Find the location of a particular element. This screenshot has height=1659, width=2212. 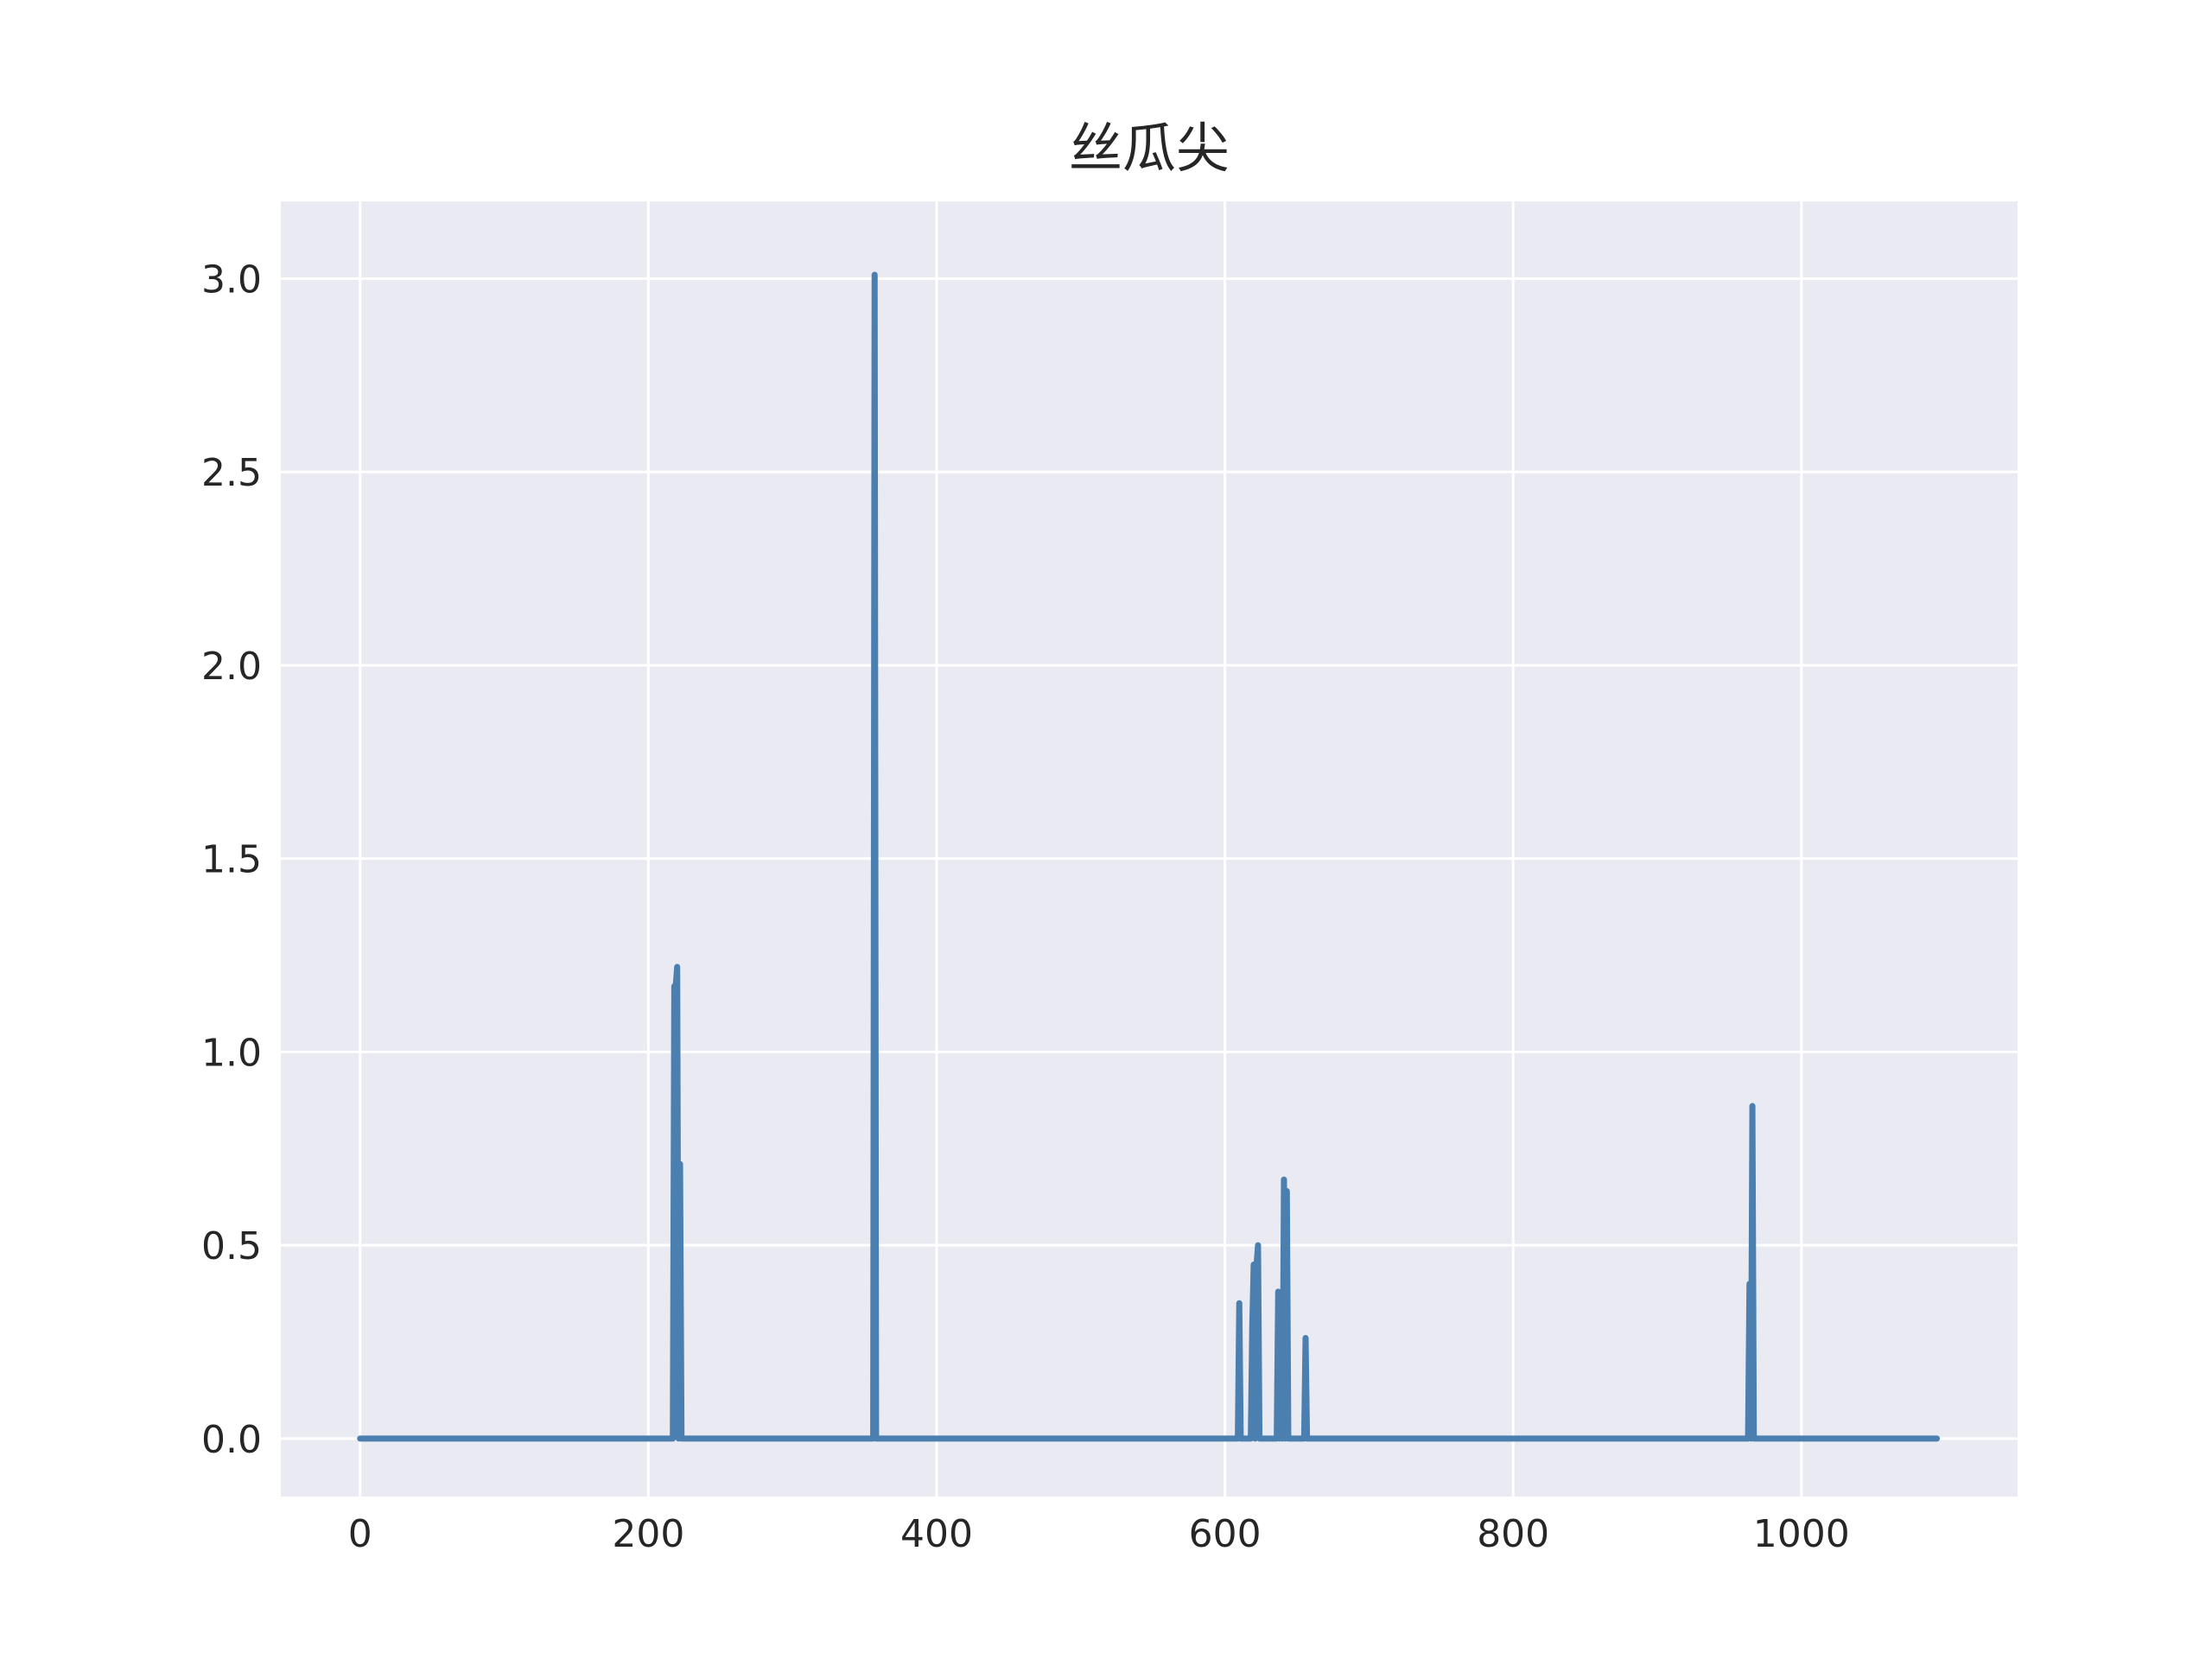

y-tick-label: 3.0 is located at coordinates (232, 279).